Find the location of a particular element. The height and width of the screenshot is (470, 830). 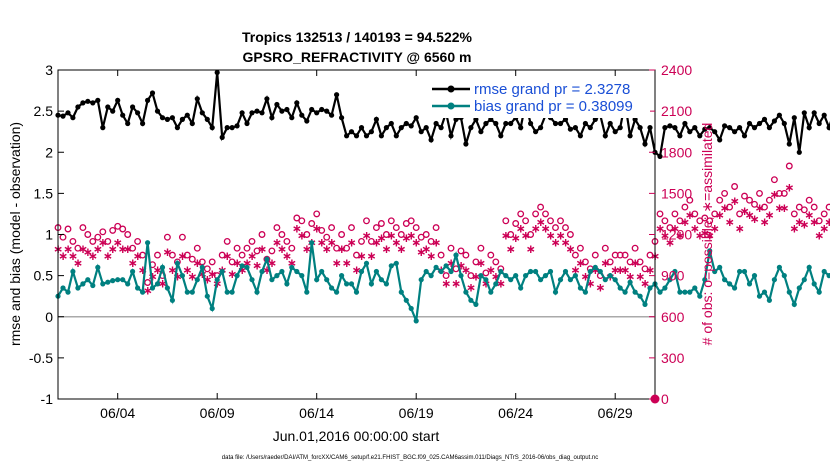

y-left-tick-label: 0.5 is located at coordinates (44, 276).